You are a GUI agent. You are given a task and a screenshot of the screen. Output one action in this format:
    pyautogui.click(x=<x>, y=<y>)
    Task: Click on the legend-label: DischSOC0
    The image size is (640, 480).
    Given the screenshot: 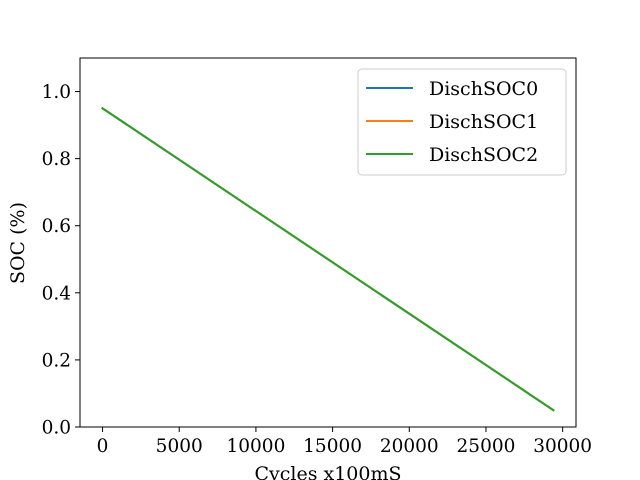 What is the action you would take?
    pyautogui.click(x=483, y=89)
    